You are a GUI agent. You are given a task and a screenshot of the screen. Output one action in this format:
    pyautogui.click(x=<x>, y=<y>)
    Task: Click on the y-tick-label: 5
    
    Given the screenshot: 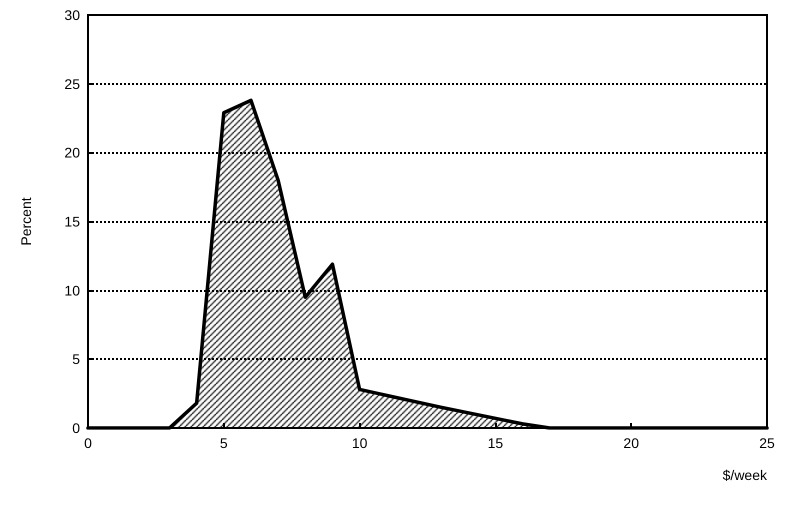 What is the action you would take?
    pyautogui.click(x=76, y=359)
    